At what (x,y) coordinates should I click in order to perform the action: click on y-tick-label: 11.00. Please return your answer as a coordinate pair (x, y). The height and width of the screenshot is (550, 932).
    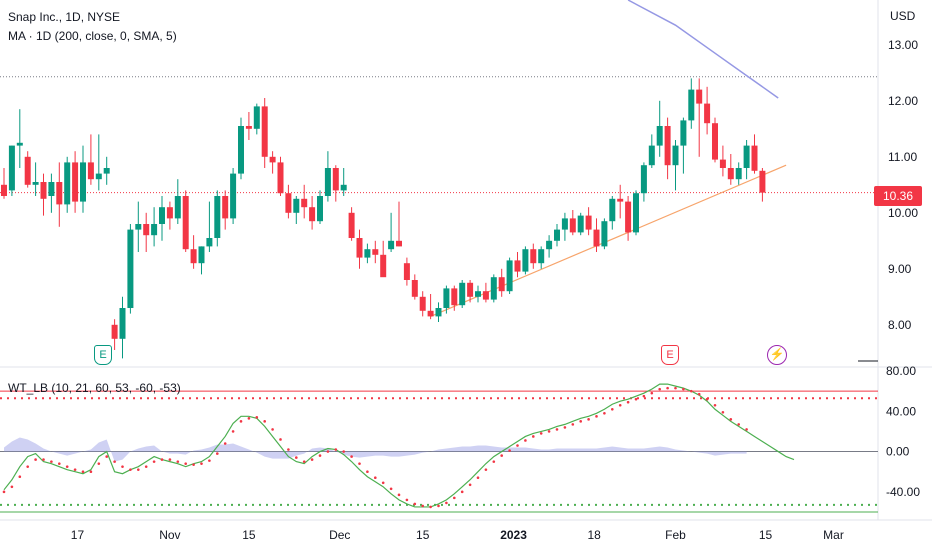
    Looking at the image, I should click on (902, 157).